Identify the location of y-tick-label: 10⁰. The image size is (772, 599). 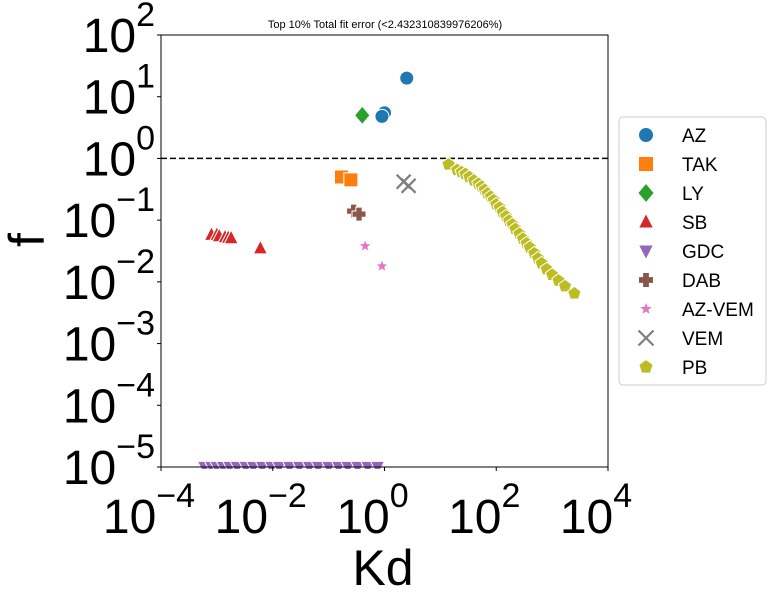
(119, 152).